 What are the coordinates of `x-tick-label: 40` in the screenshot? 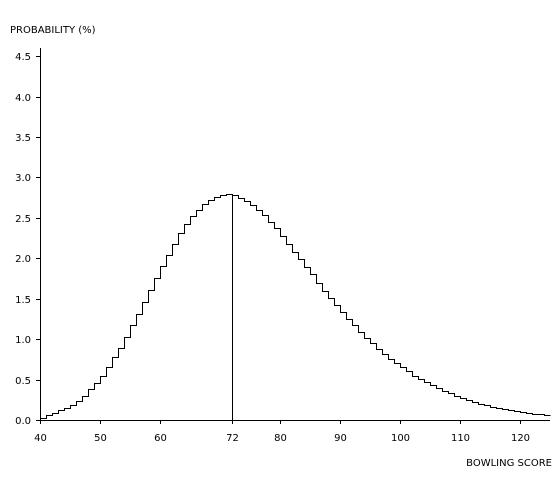 It's located at (40, 438).